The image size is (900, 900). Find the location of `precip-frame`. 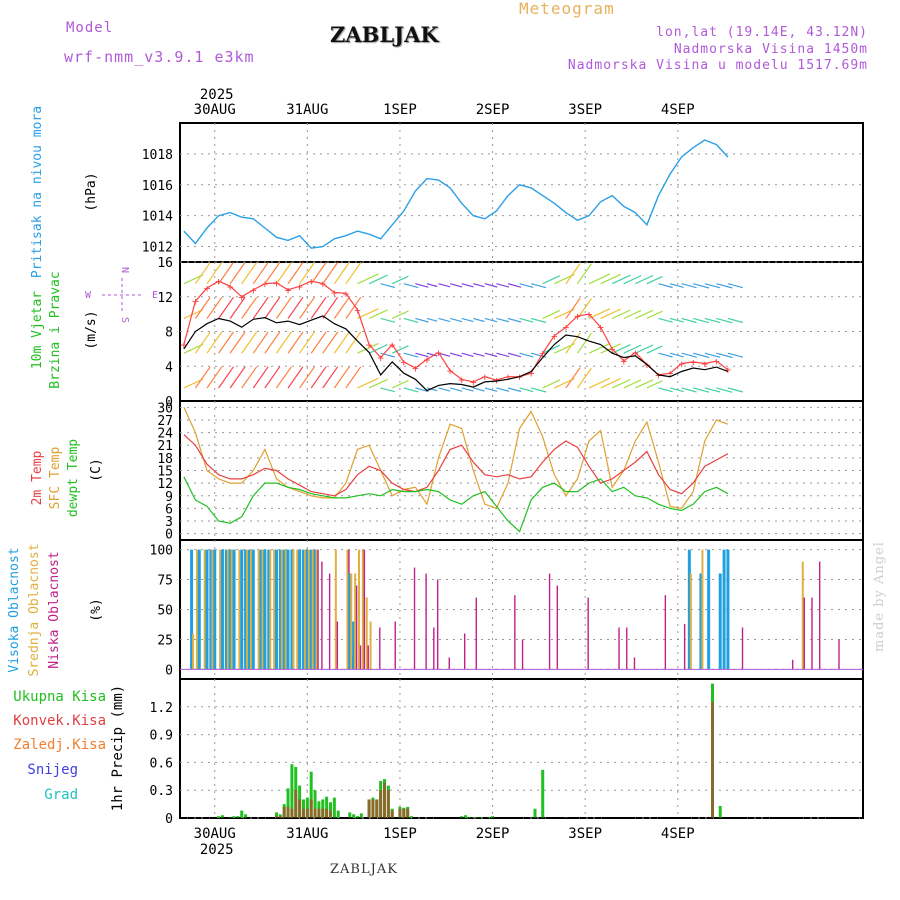

precip-frame is located at coordinates (521, 748).